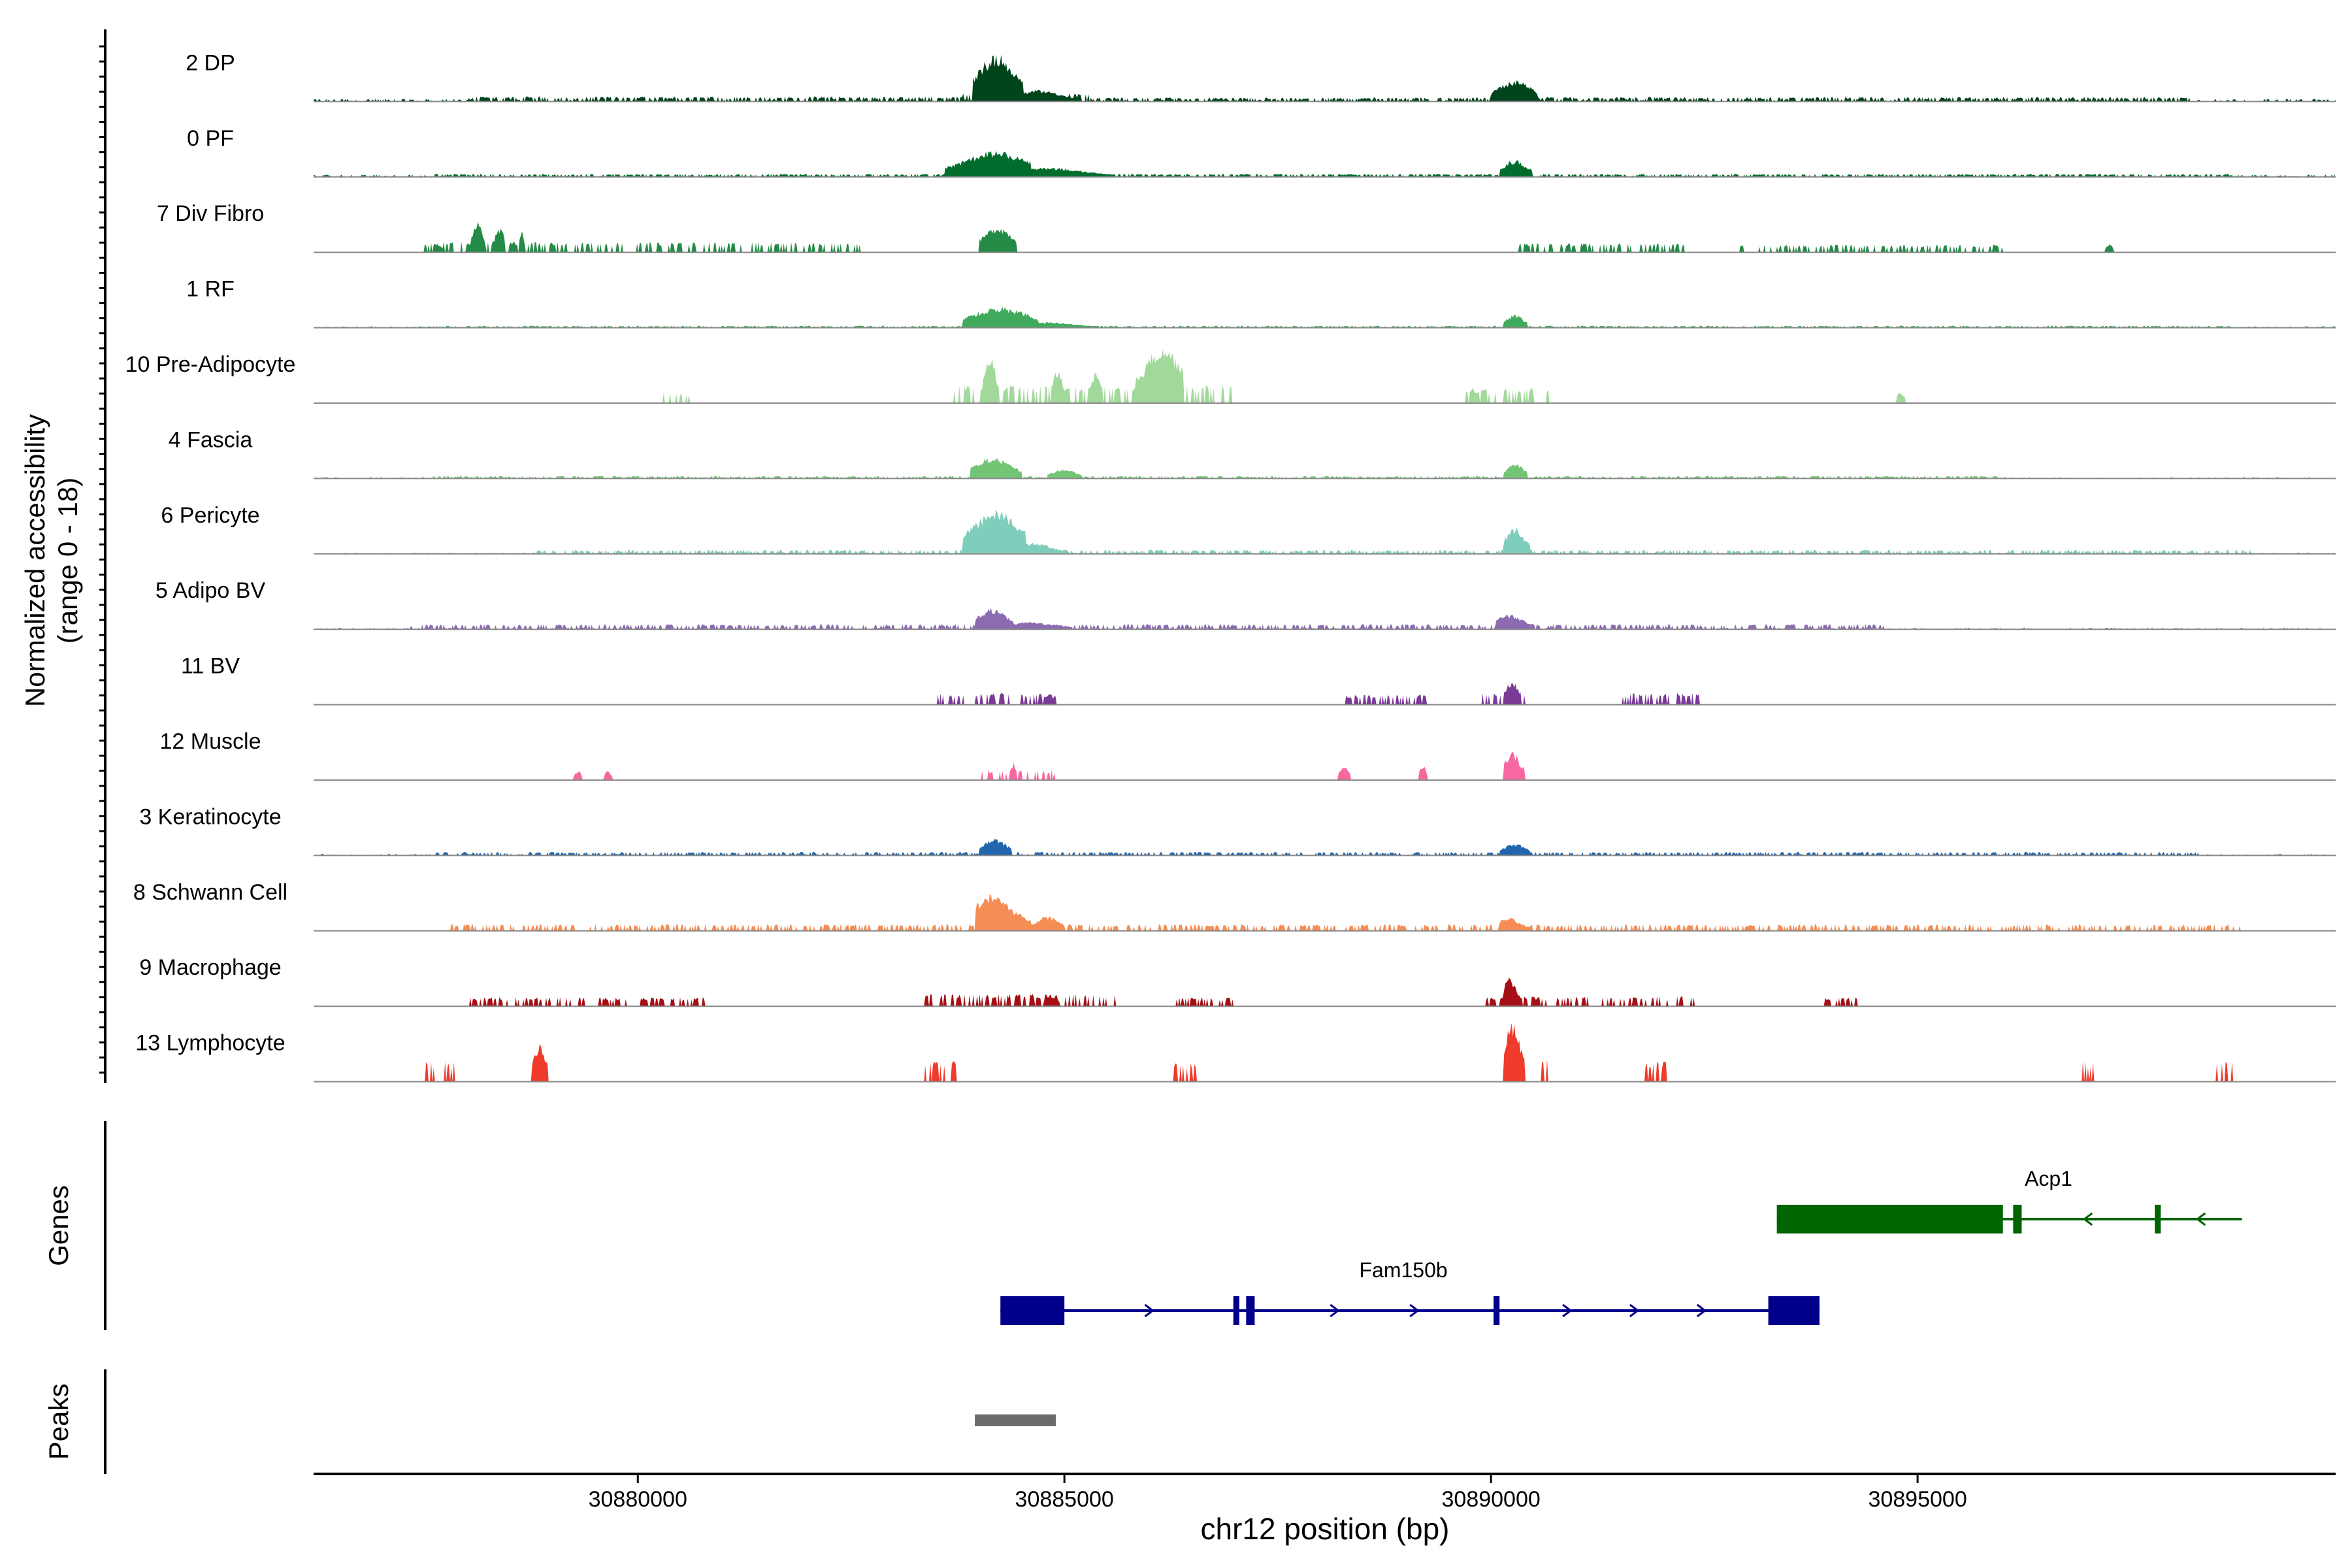 This screenshot has width=2352, height=1568. Describe the element at coordinates (210, 213) in the screenshot. I see `track-label: 7 Div Fibro` at that location.